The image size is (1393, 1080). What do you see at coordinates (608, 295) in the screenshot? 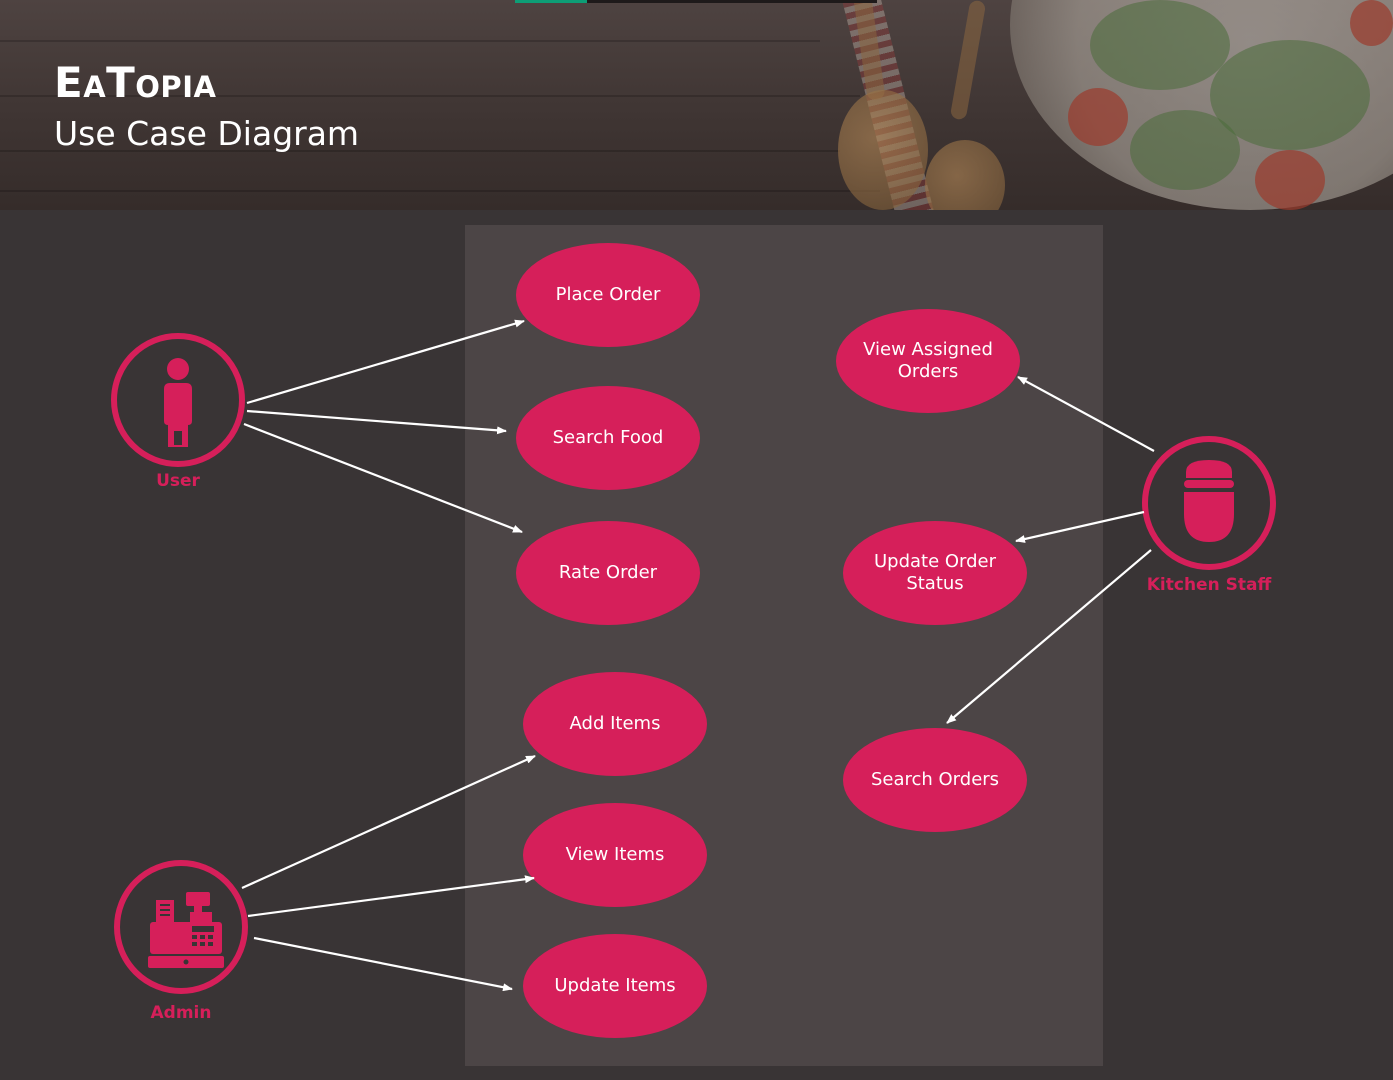
I see `usecase-place-order: Place Order` at bounding box center [608, 295].